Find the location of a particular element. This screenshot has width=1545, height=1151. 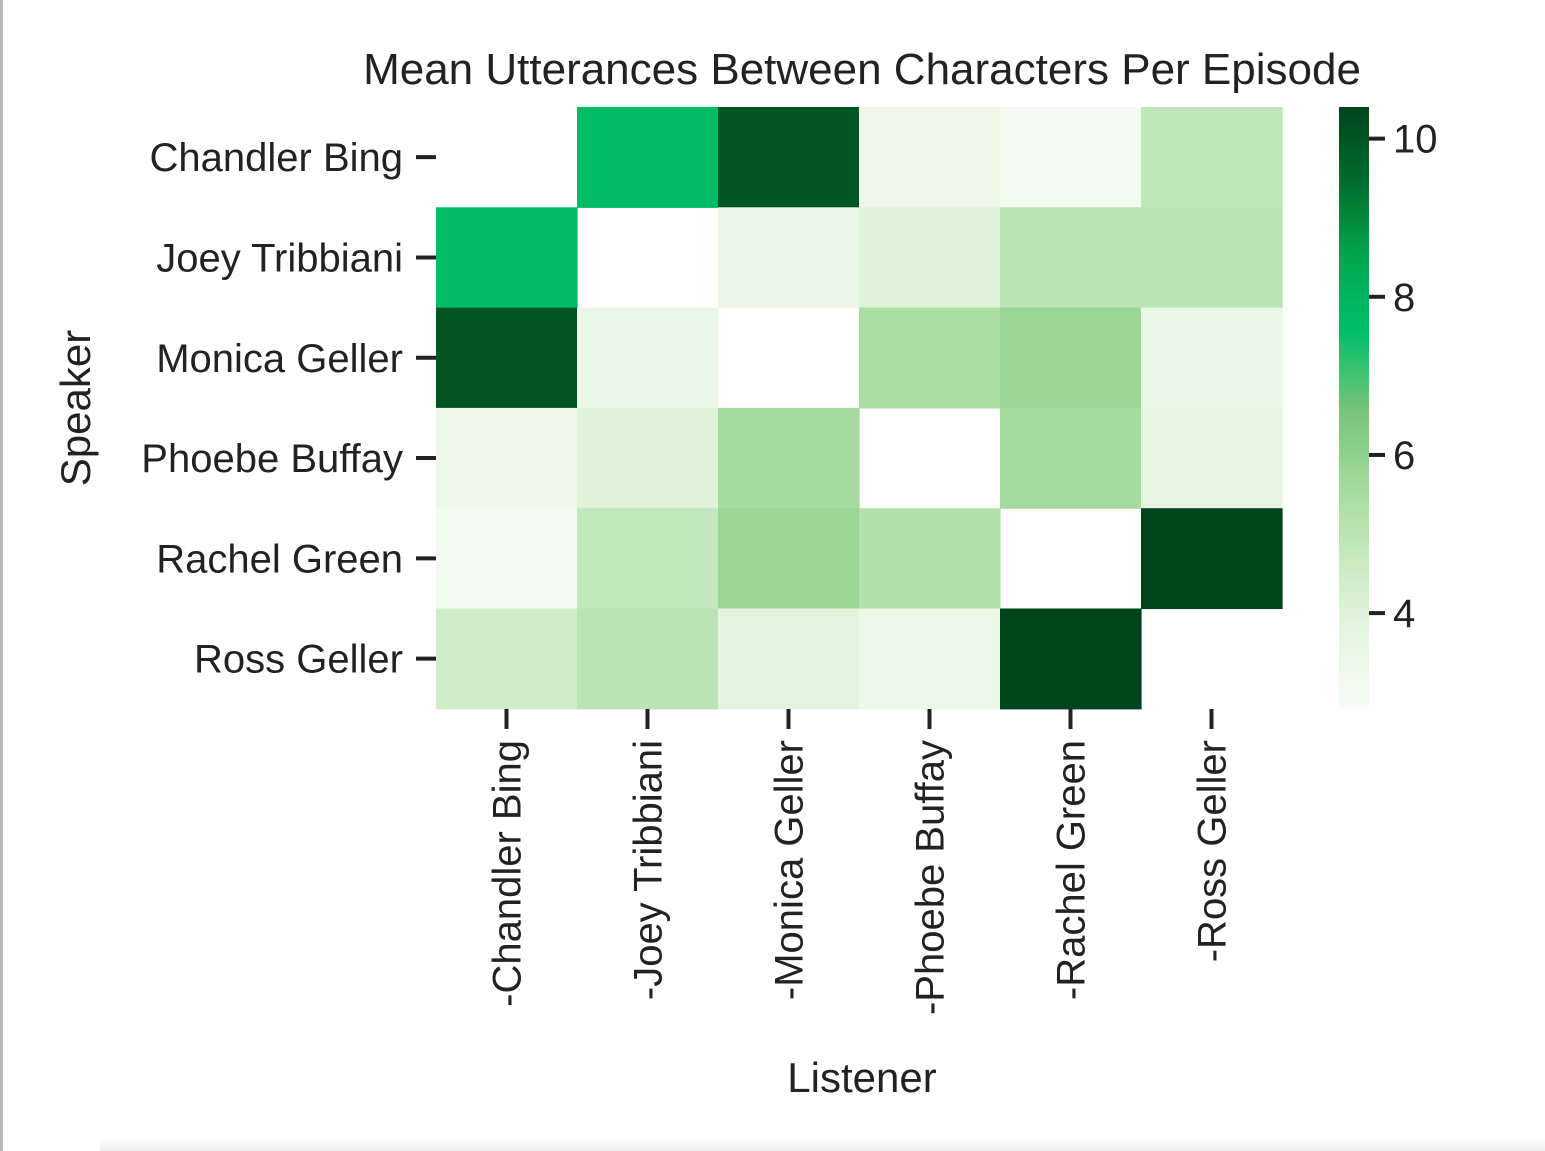

y-tick-label: Phoebe Buffay is located at coordinates (272, 459).